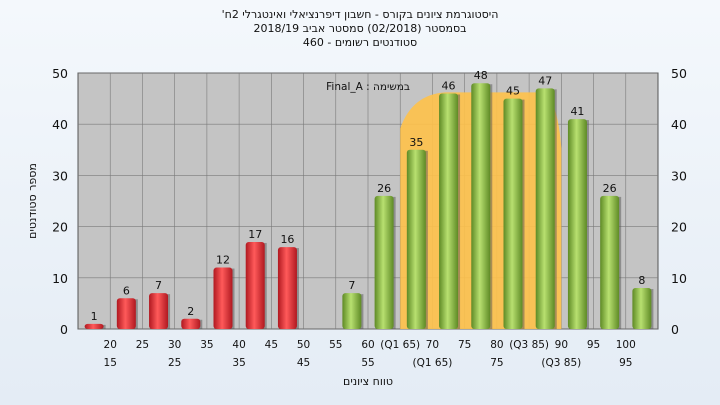 This screenshot has height=405, width=720. Describe the element at coordinates (679, 124) in the screenshot. I see `y-tick-right: 40` at that location.